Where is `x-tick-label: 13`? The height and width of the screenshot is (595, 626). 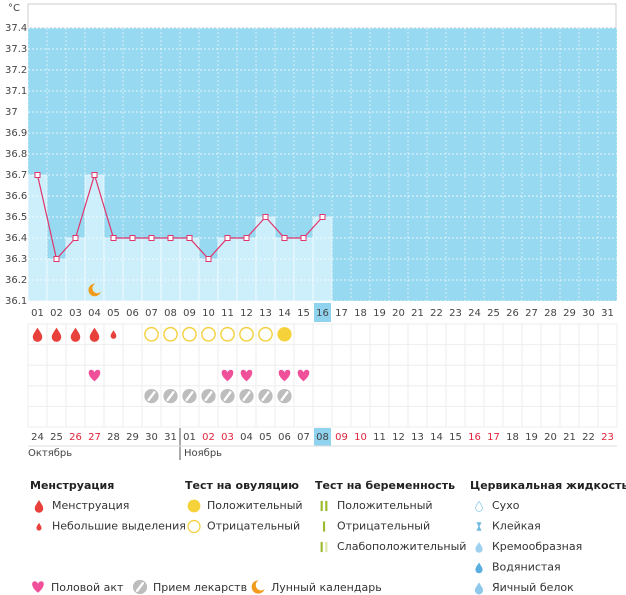
x-tick-label: 13 is located at coordinates (265, 313).